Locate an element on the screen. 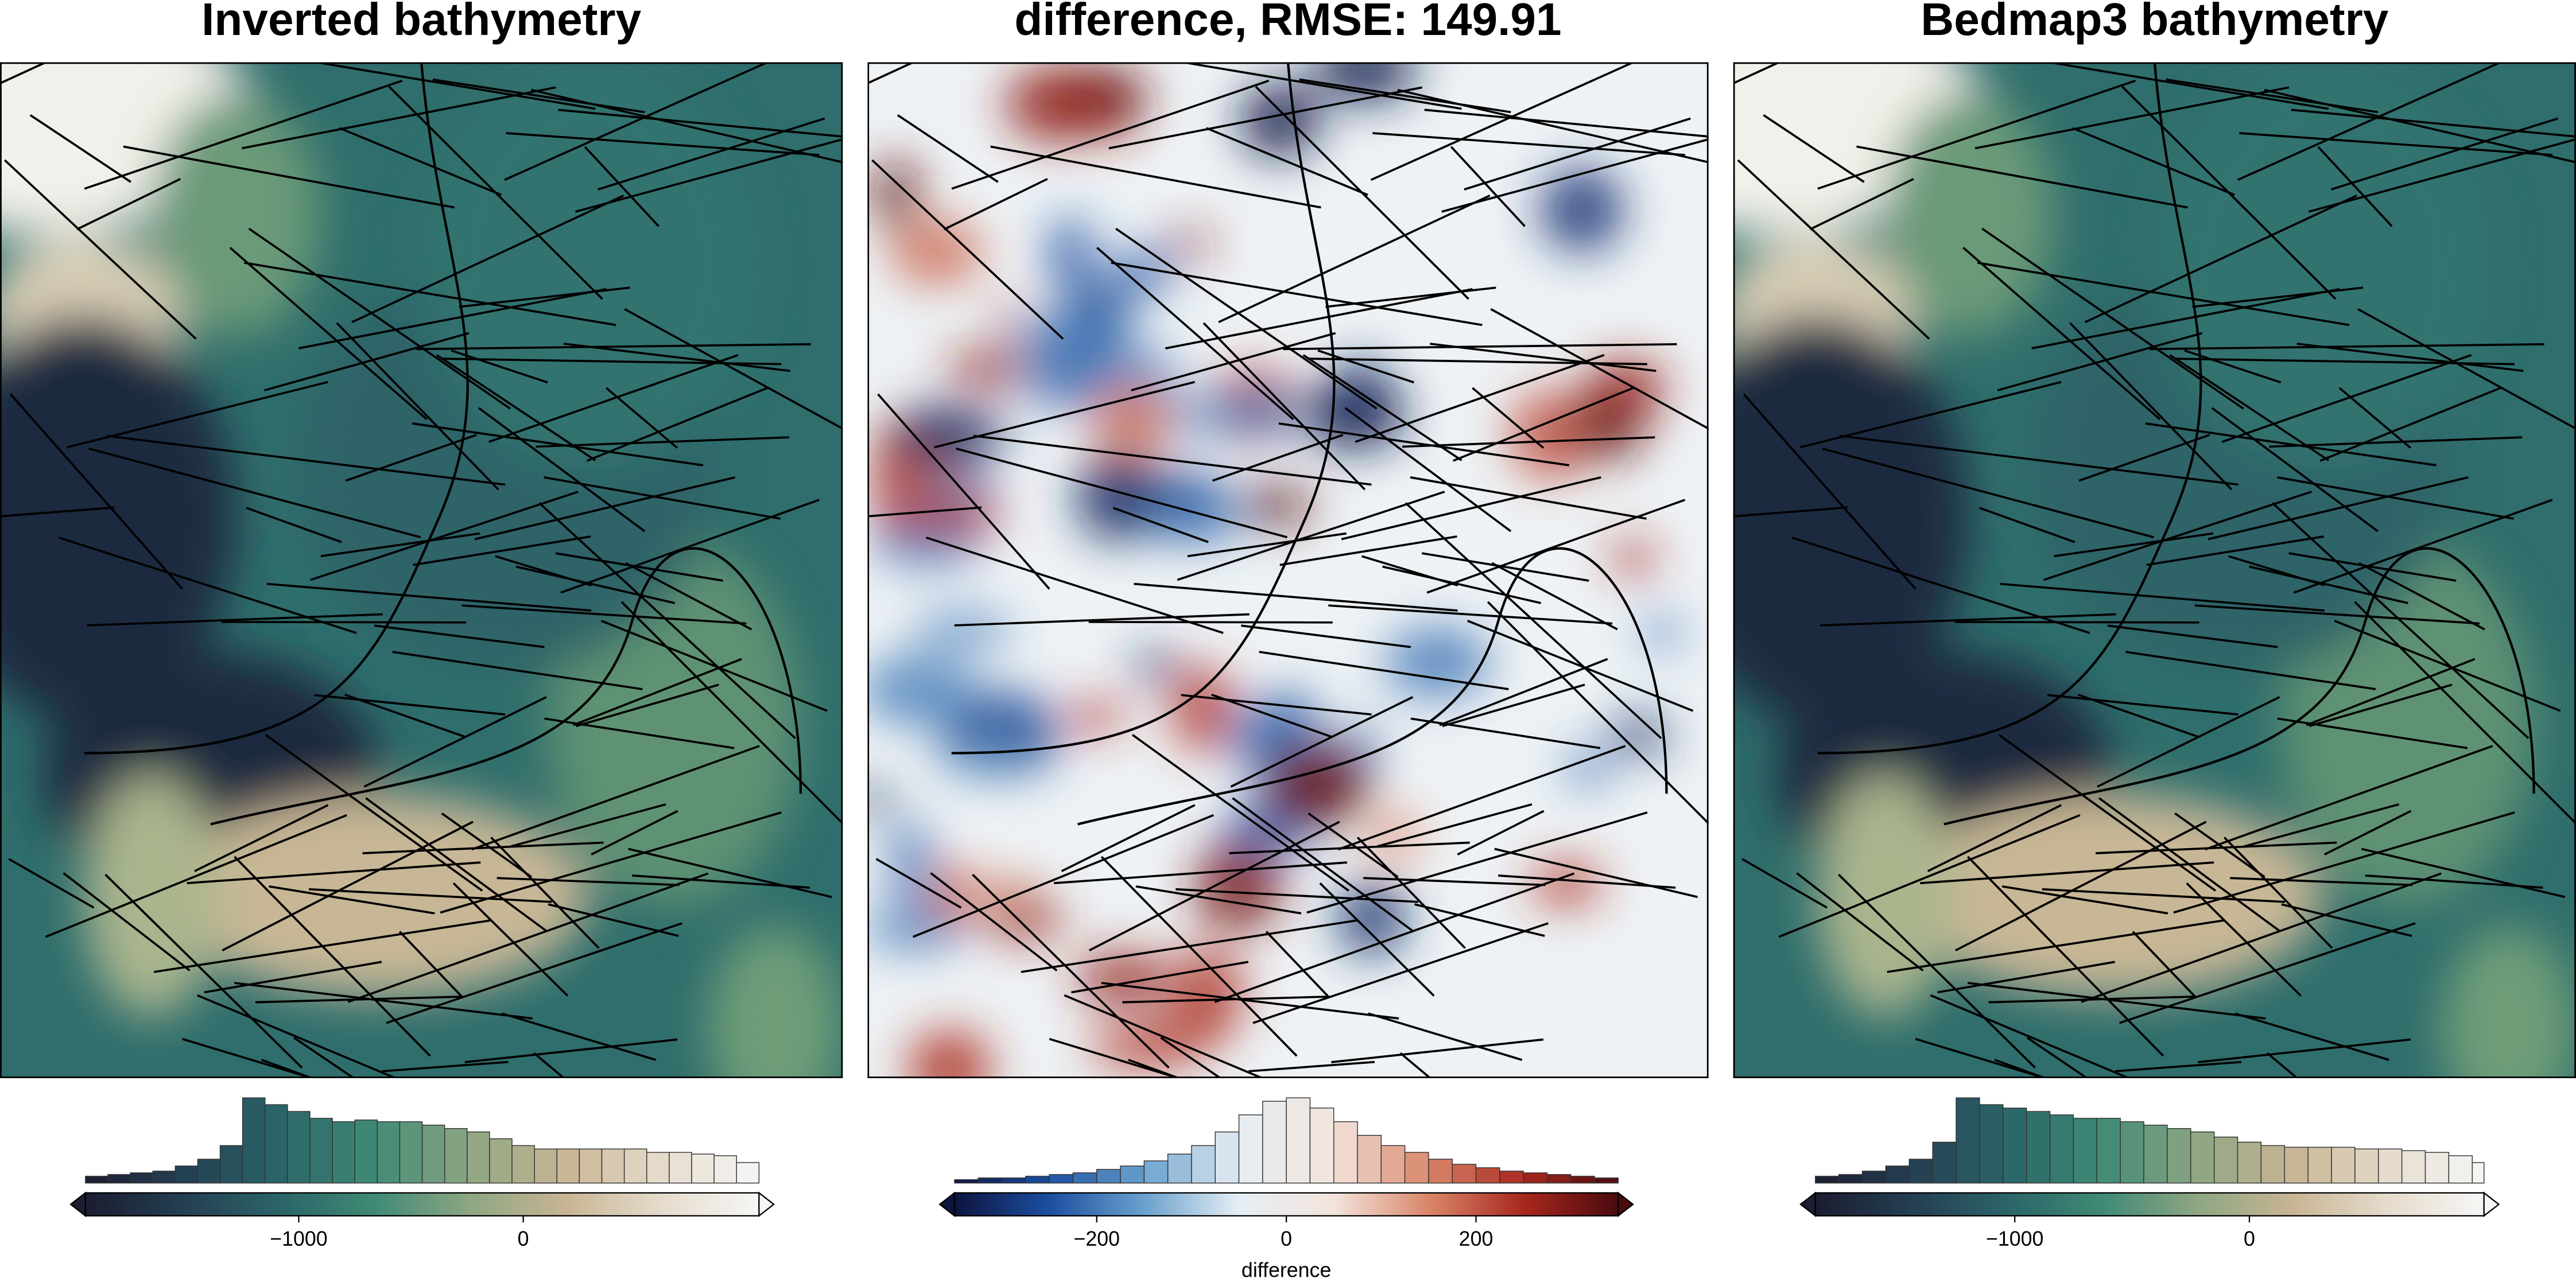 The height and width of the screenshot is (1283, 2576). panel-title: Inverted bathymetry is located at coordinates (421, 22).